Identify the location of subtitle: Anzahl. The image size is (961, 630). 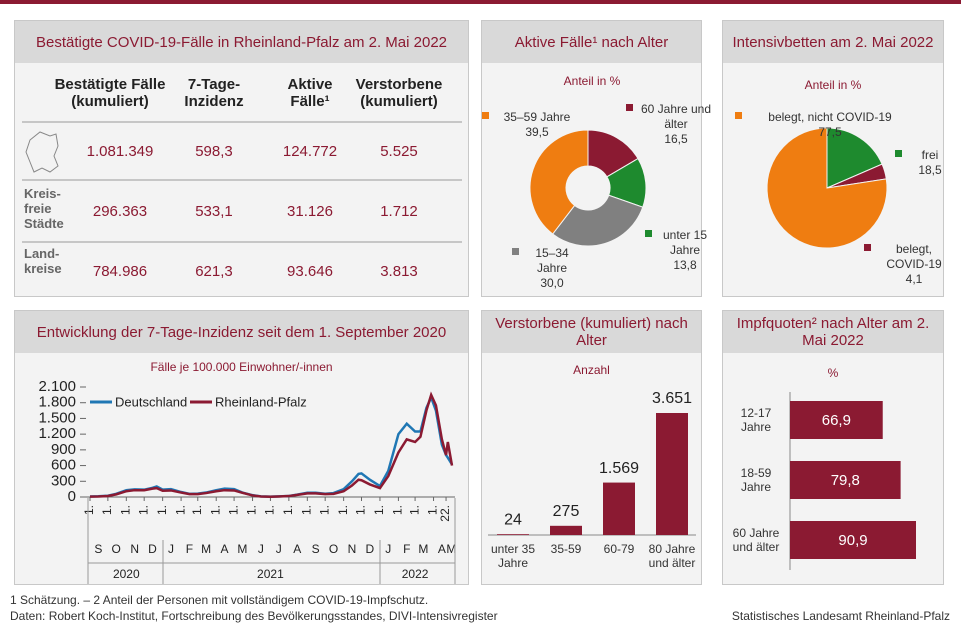
(591, 370).